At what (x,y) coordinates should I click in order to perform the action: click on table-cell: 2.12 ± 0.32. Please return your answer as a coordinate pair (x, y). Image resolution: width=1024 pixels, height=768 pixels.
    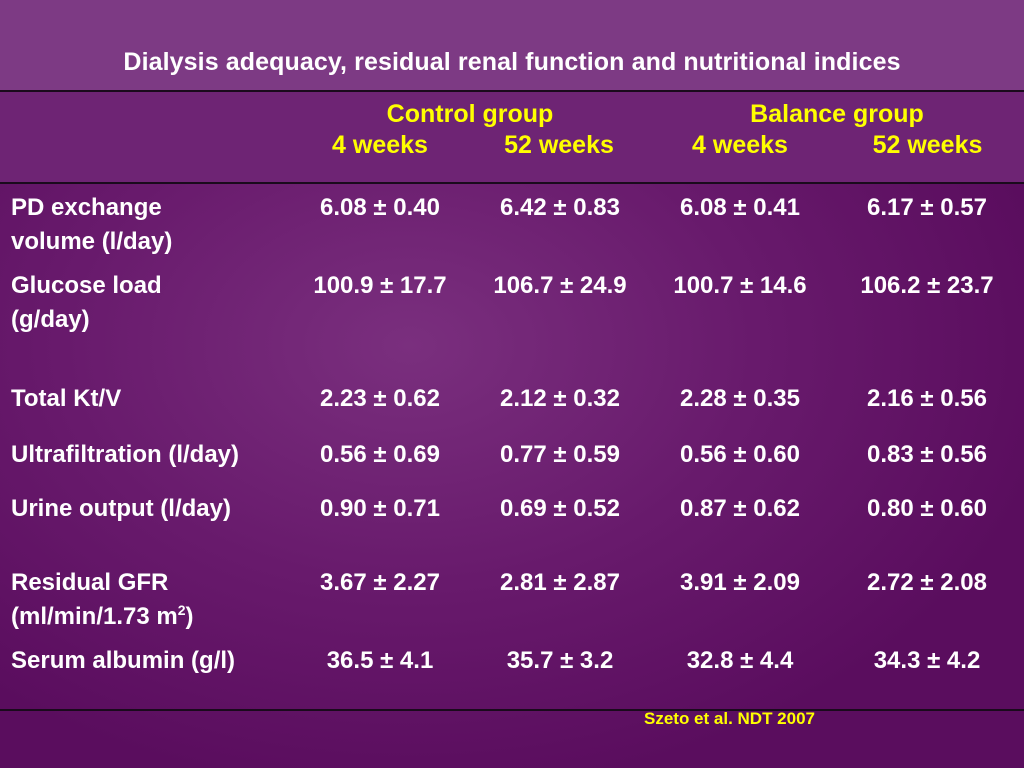
    Looking at the image, I should click on (560, 398).